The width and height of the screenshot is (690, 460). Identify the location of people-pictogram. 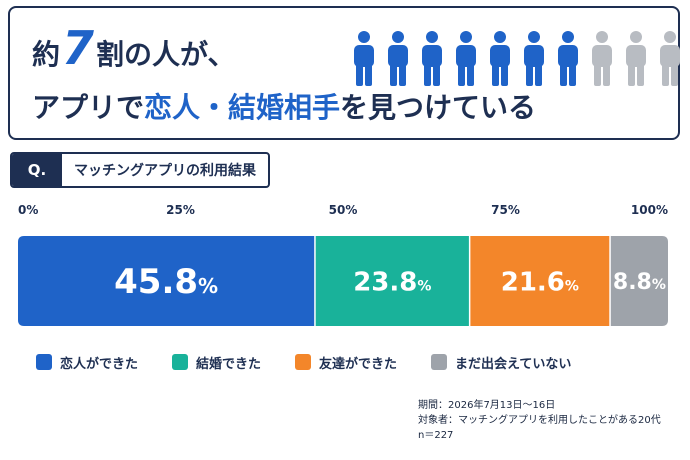
(517, 58).